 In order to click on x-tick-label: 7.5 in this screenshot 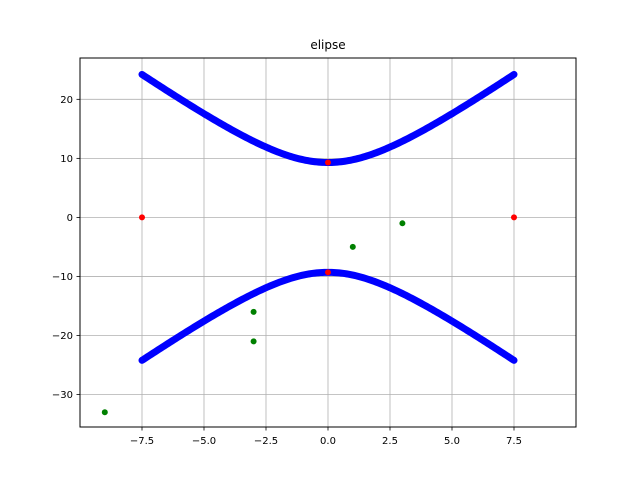, I will do `click(514, 441)`.